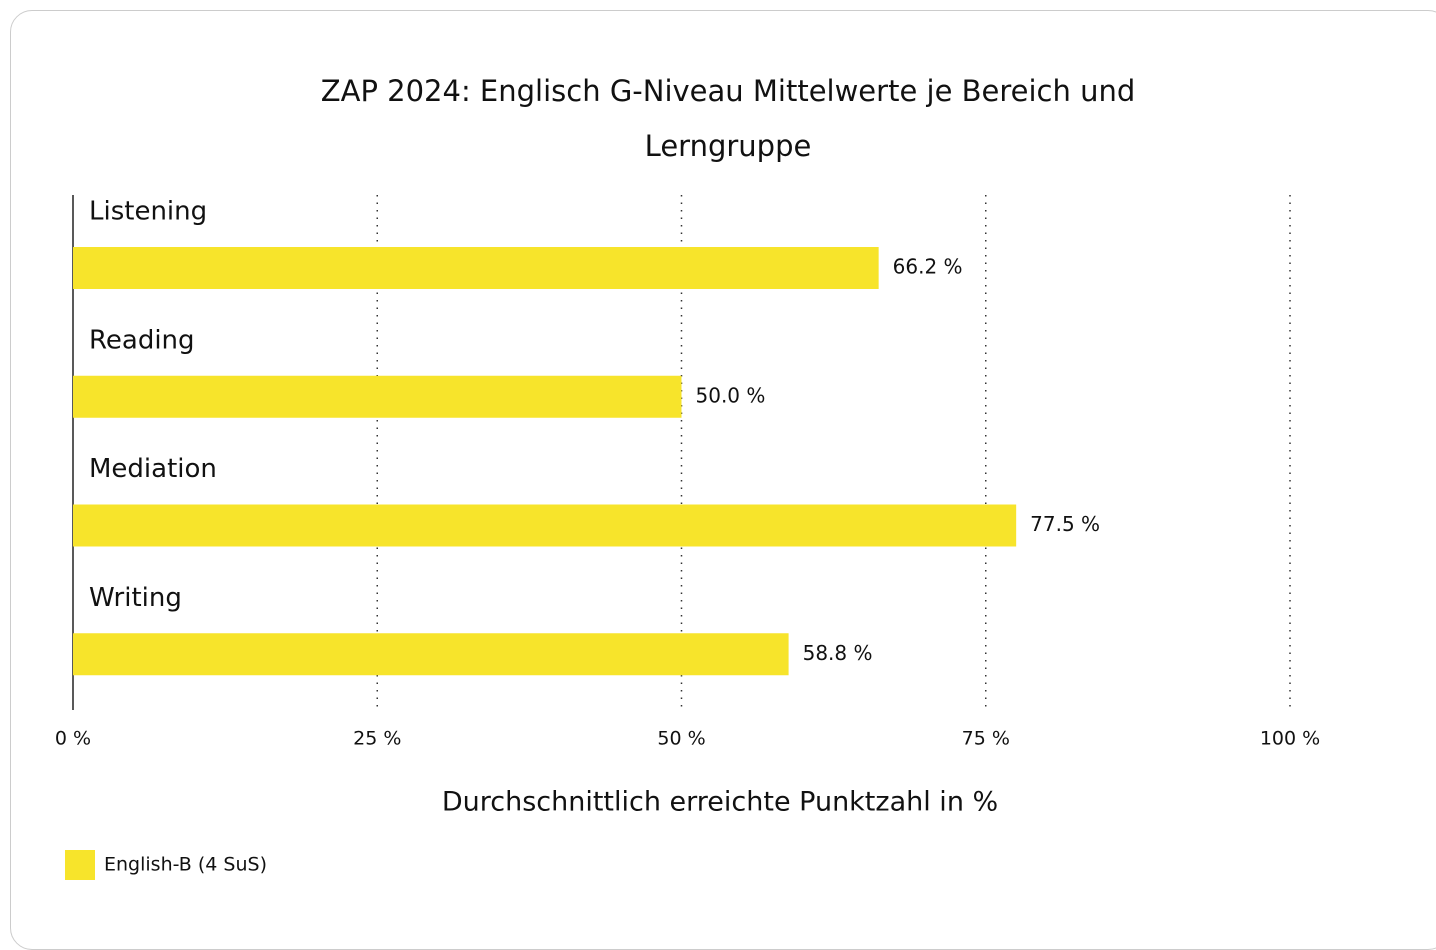 Image resolution: width=1436 pixels, height=950 pixels. I want to click on legend-swatch, so click(80, 865).